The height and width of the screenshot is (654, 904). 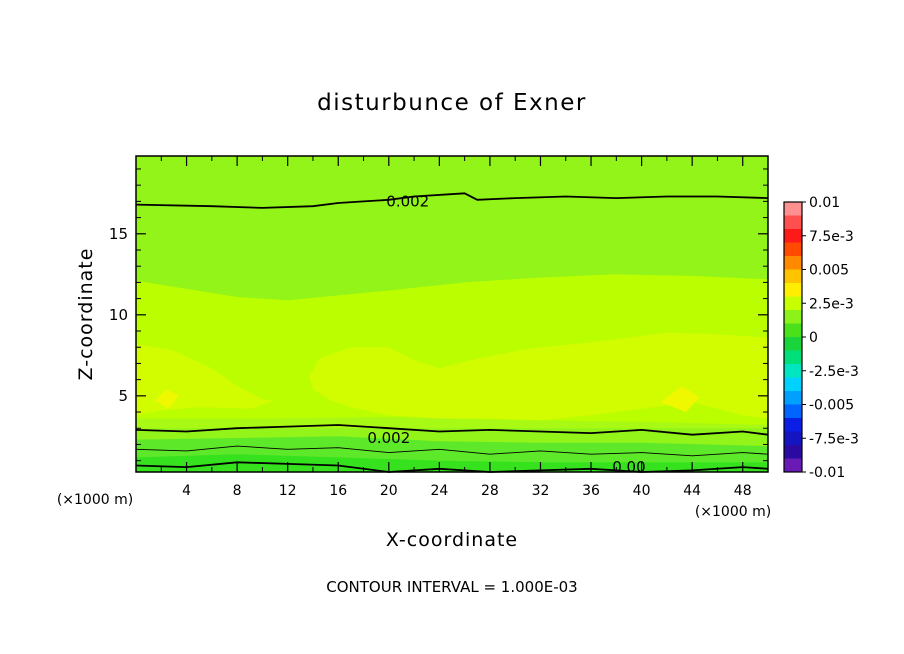 I want to click on x-tick-label: 12, so click(x=288, y=491).